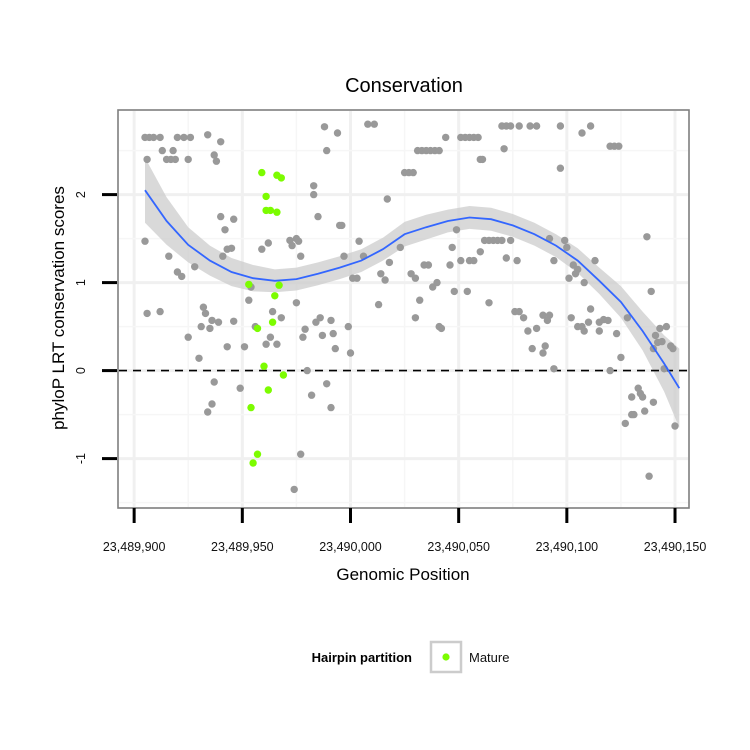 The height and width of the screenshot is (750, 750). Describe the element at coordinates (402, 574) in the screenshot. I see `x-axis-title: Genomic Position` at that location.